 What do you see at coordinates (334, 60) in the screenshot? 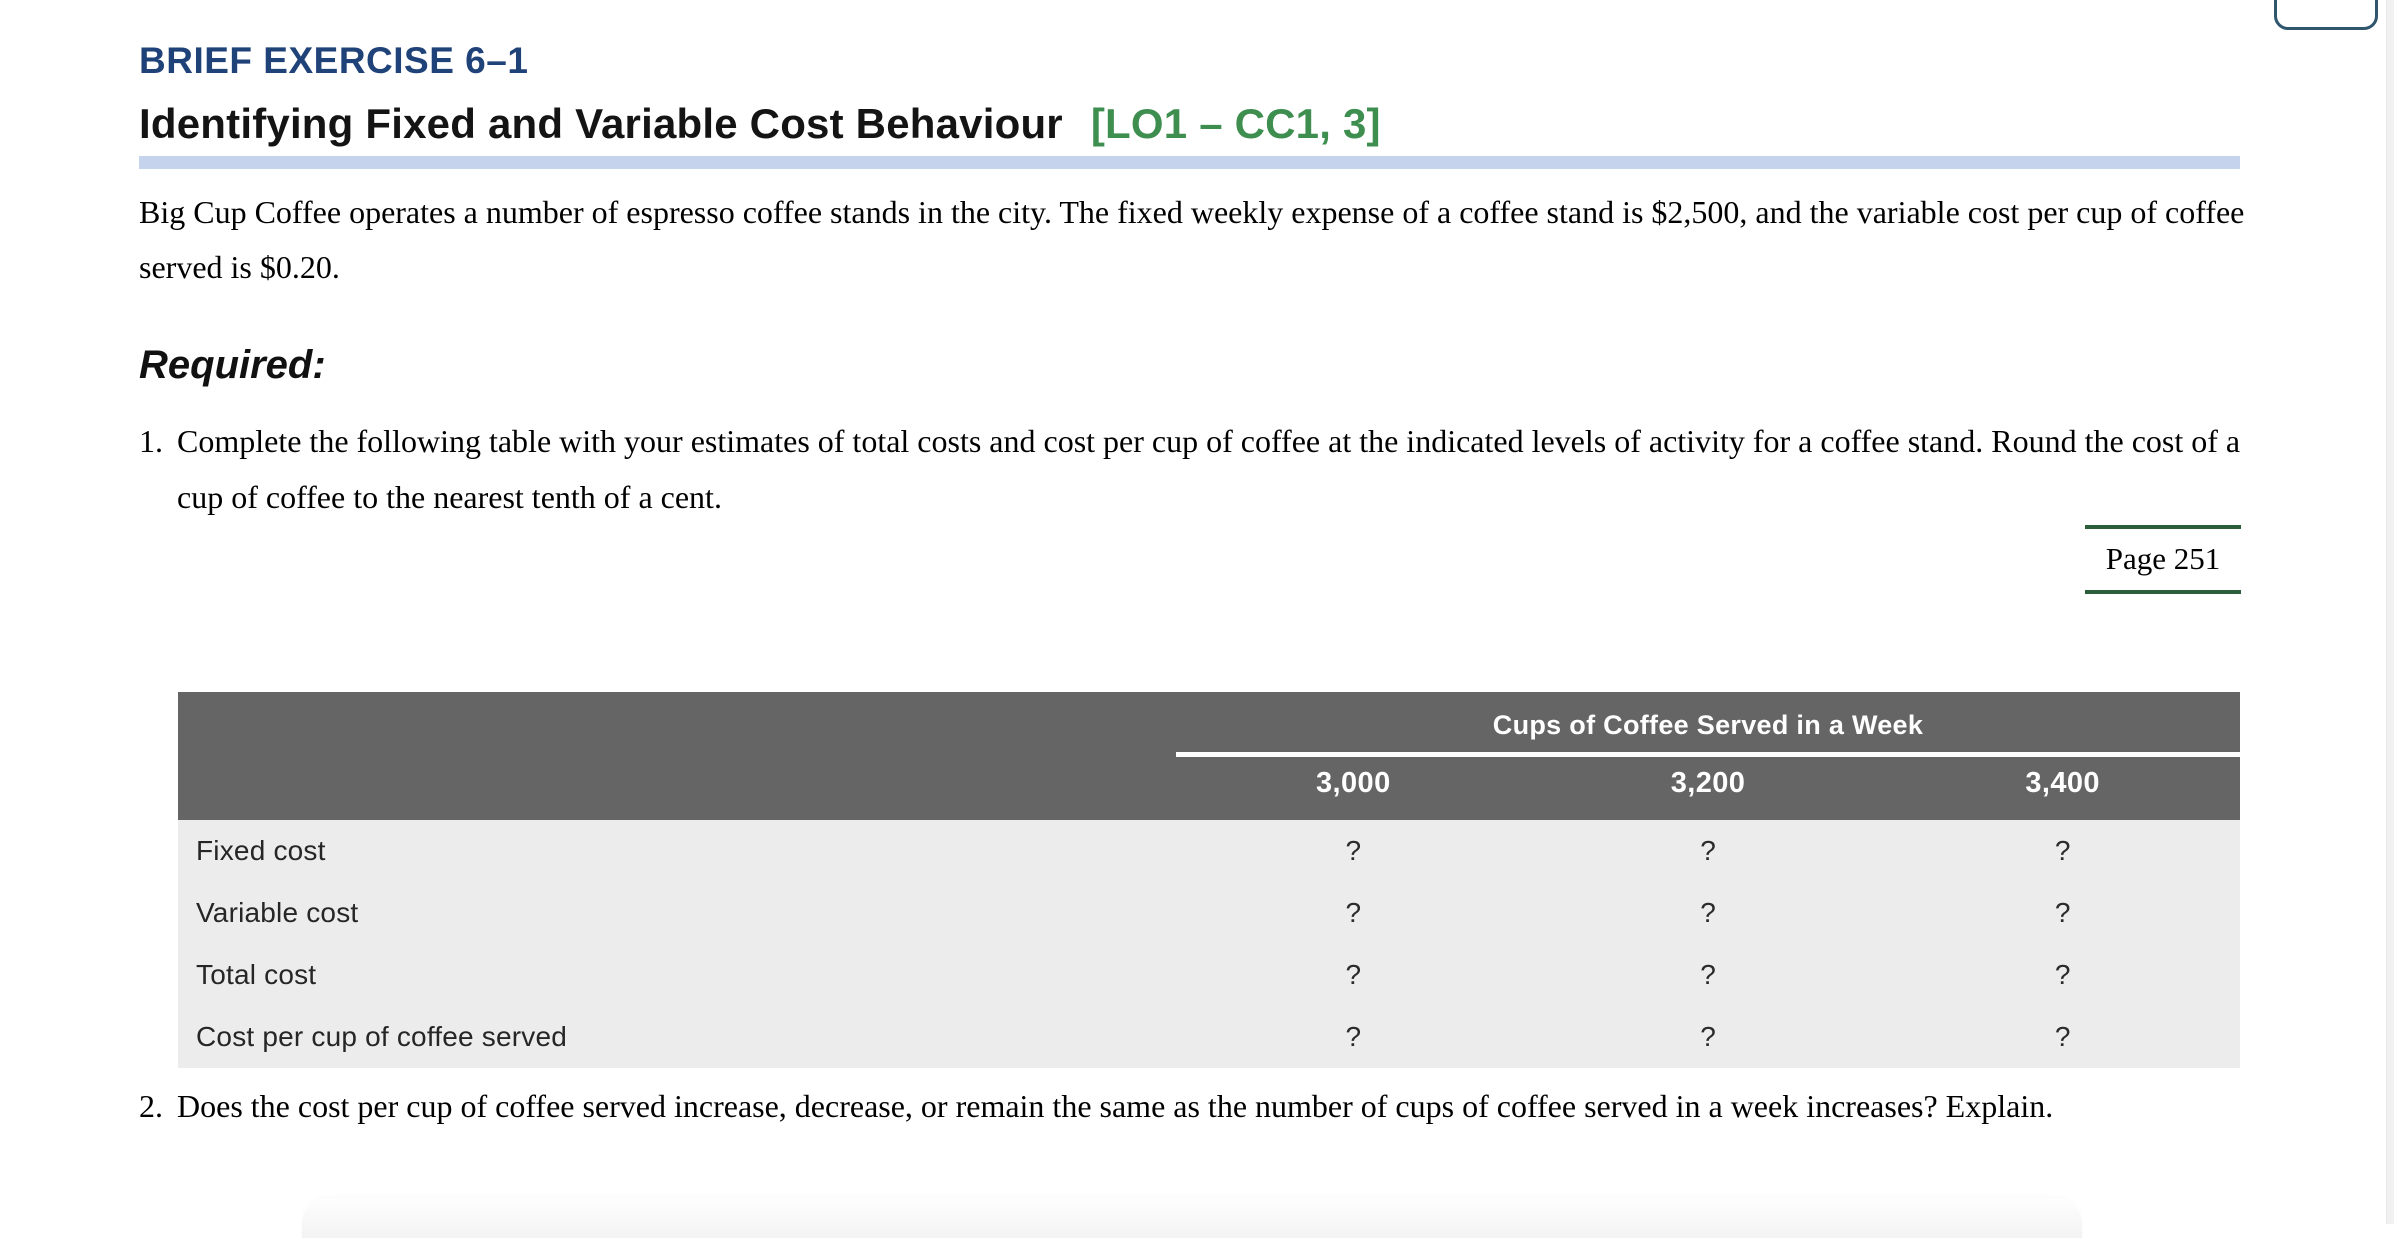
I see `exercise-label: BRIEF EXERCISE 6–1` at bounding box center [334, 60].